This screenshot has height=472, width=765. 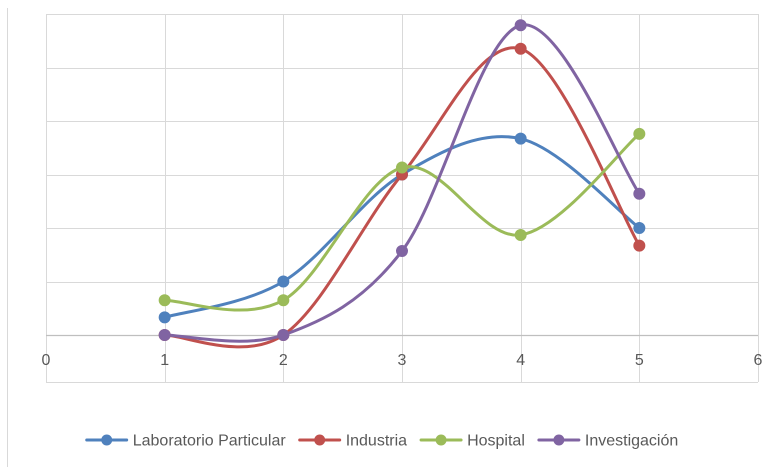 I want to click on x-tick-label: 5, so click(x=639, y=360).